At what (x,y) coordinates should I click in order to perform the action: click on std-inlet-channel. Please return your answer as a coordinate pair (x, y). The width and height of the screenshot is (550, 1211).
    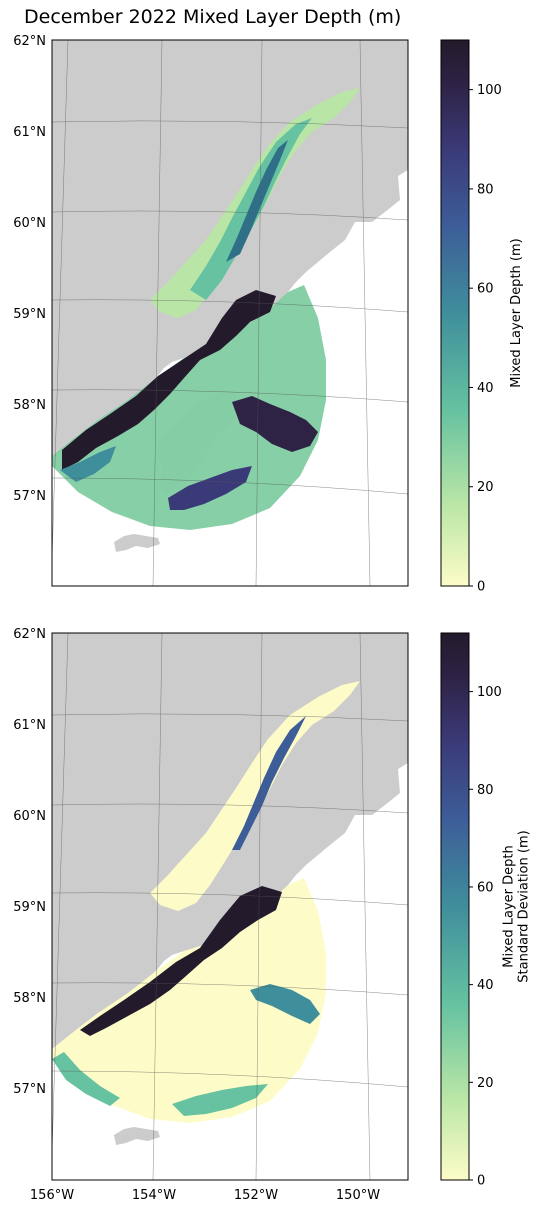
    Looking at the image, I should click on (269, 783).